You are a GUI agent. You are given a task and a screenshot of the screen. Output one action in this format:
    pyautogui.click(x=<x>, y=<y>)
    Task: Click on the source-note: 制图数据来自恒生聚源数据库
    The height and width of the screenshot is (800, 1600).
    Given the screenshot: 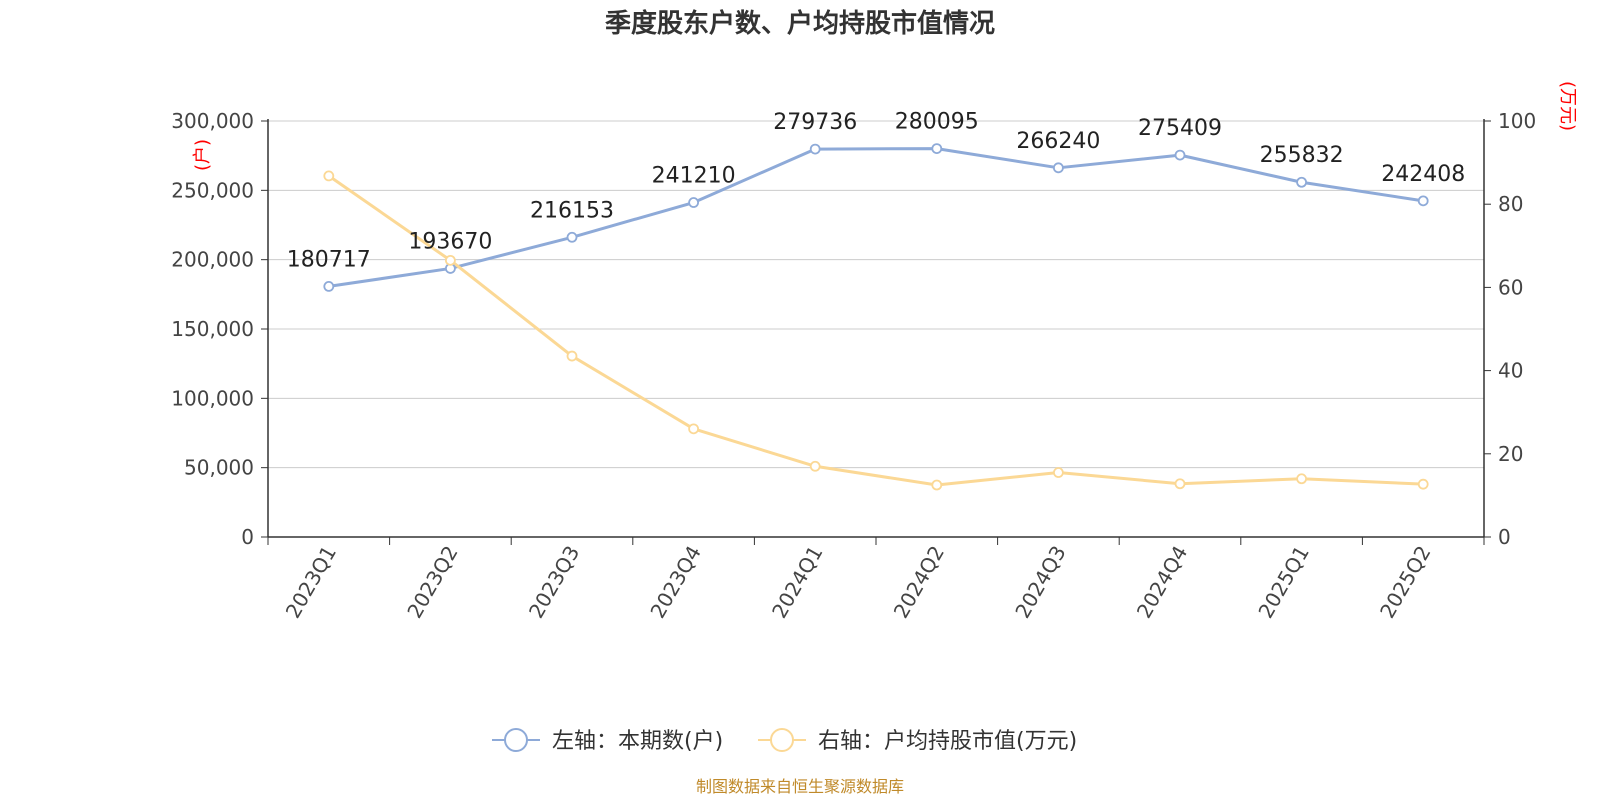 What is the action you would take?
    pyautogui.click(x=800, y=786)
    